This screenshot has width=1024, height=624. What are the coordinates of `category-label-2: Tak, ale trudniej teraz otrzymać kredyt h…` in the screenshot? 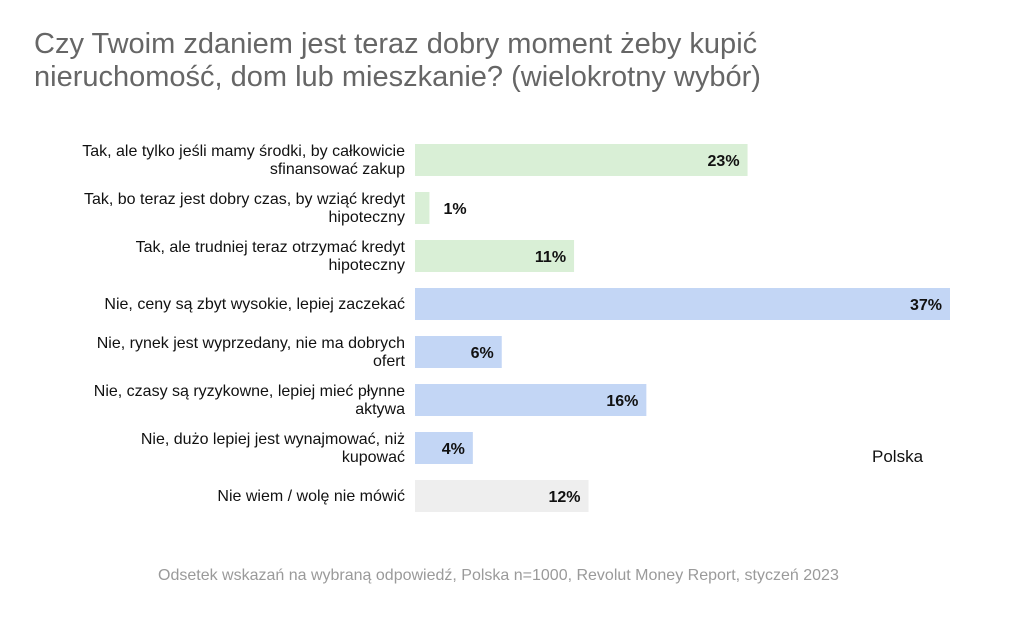 It's located at (271, 256).